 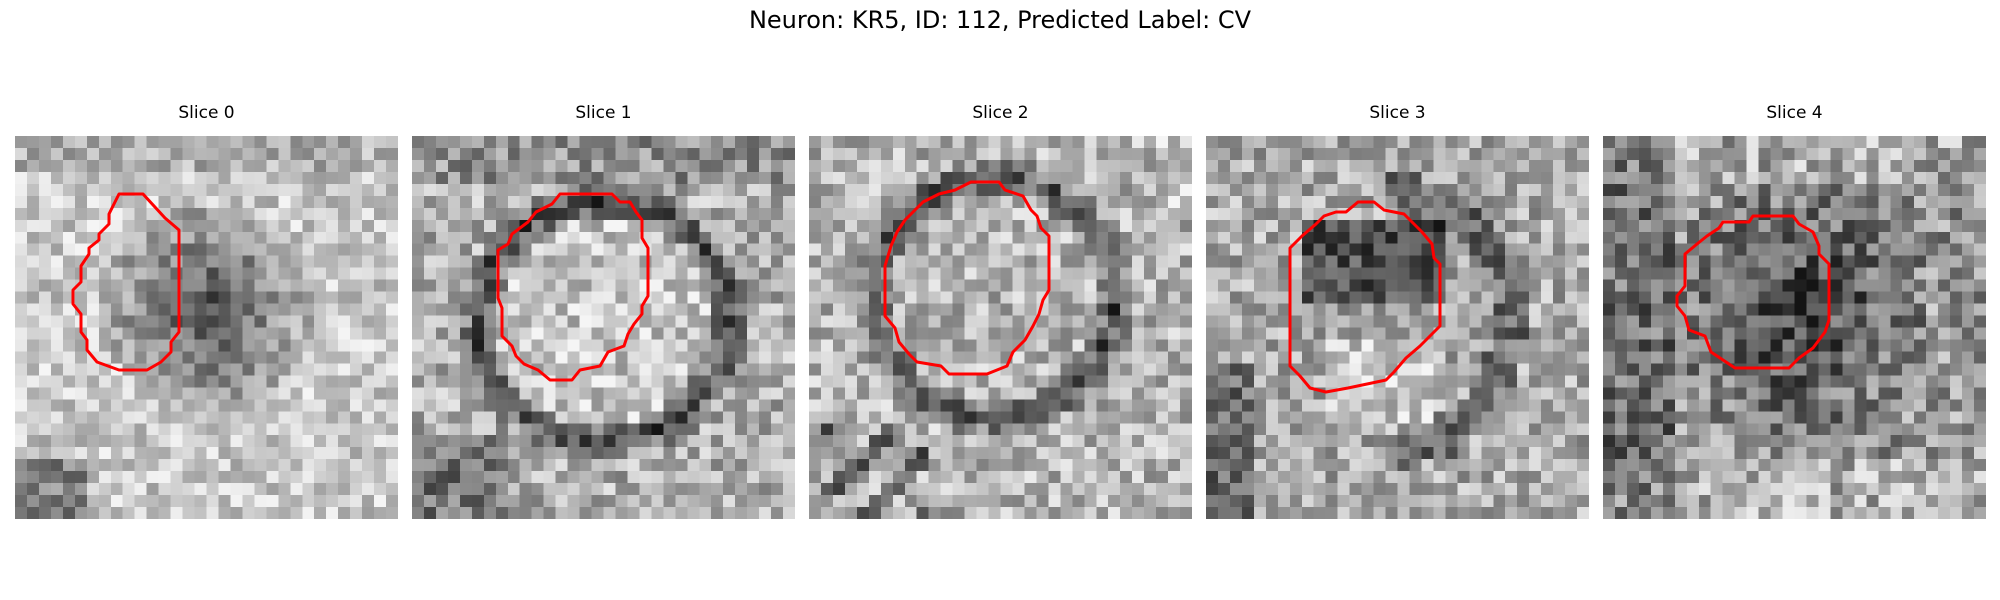 I want to click on slice-panel-3: Slice 3, so click(x=1397, y=312).